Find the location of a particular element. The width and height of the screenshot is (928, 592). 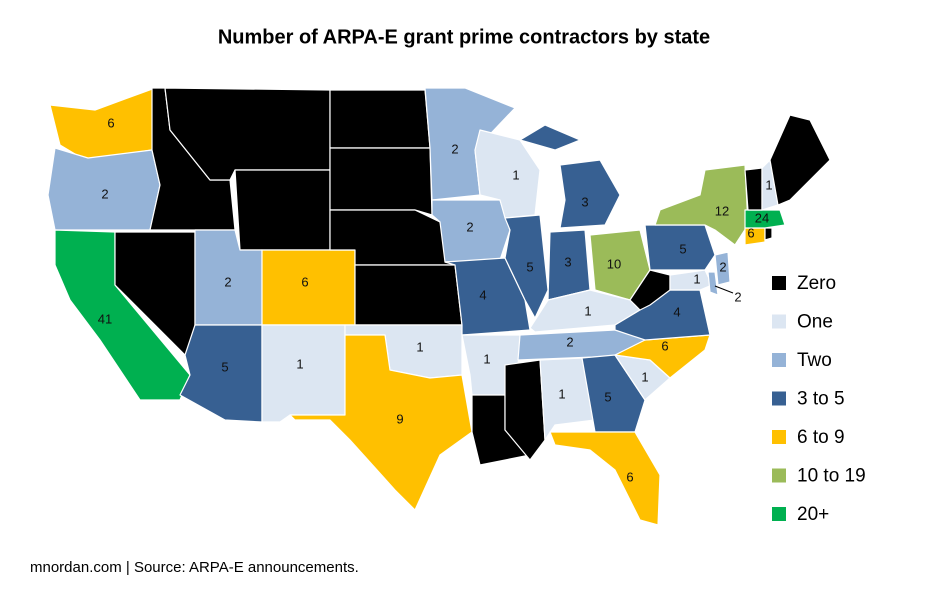

state-label: 24 is located at coordinates (762, 217).